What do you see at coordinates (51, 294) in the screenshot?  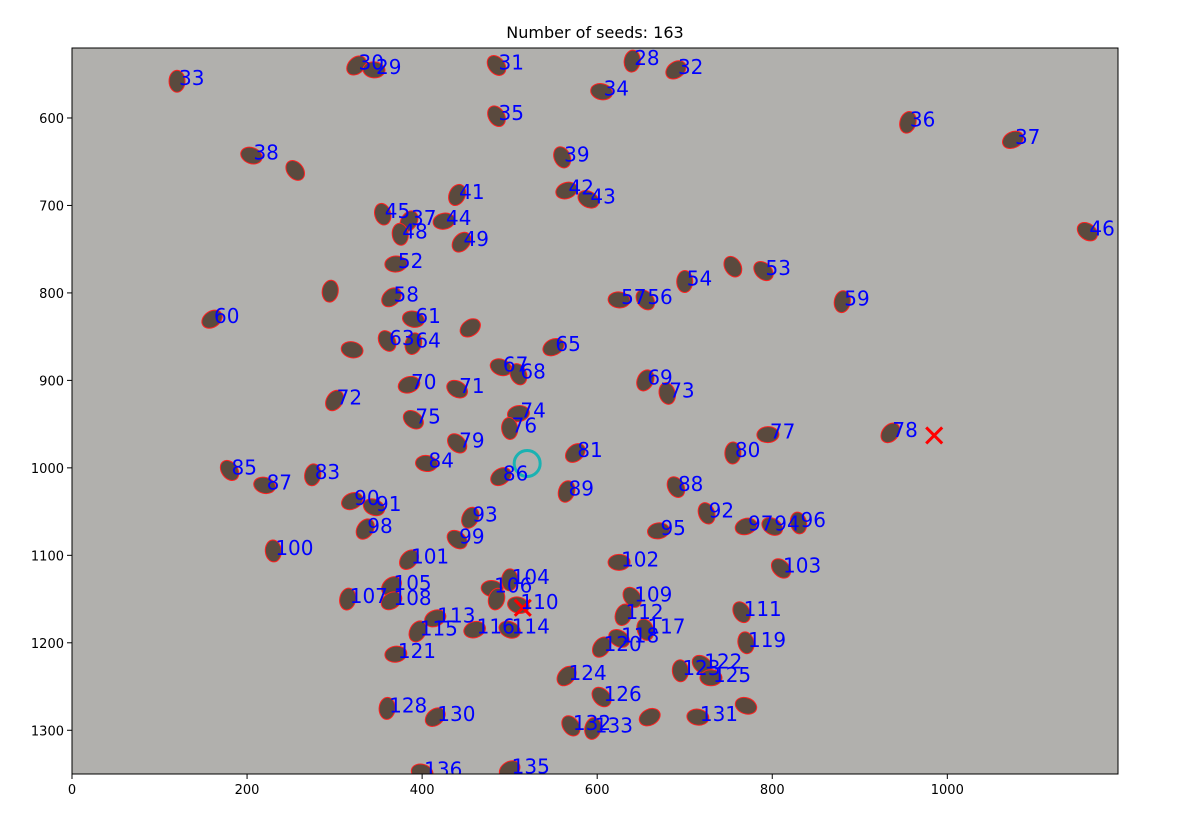 I see `y-tick-label-2: 800` at bounding box center [51, 294].